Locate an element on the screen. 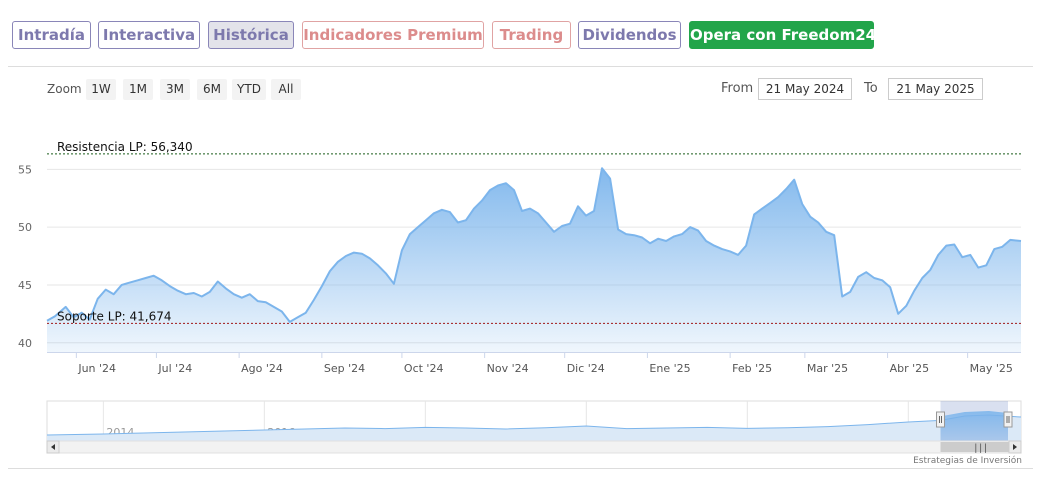  scrollbar-thumb is located at coordinates (979, 447).